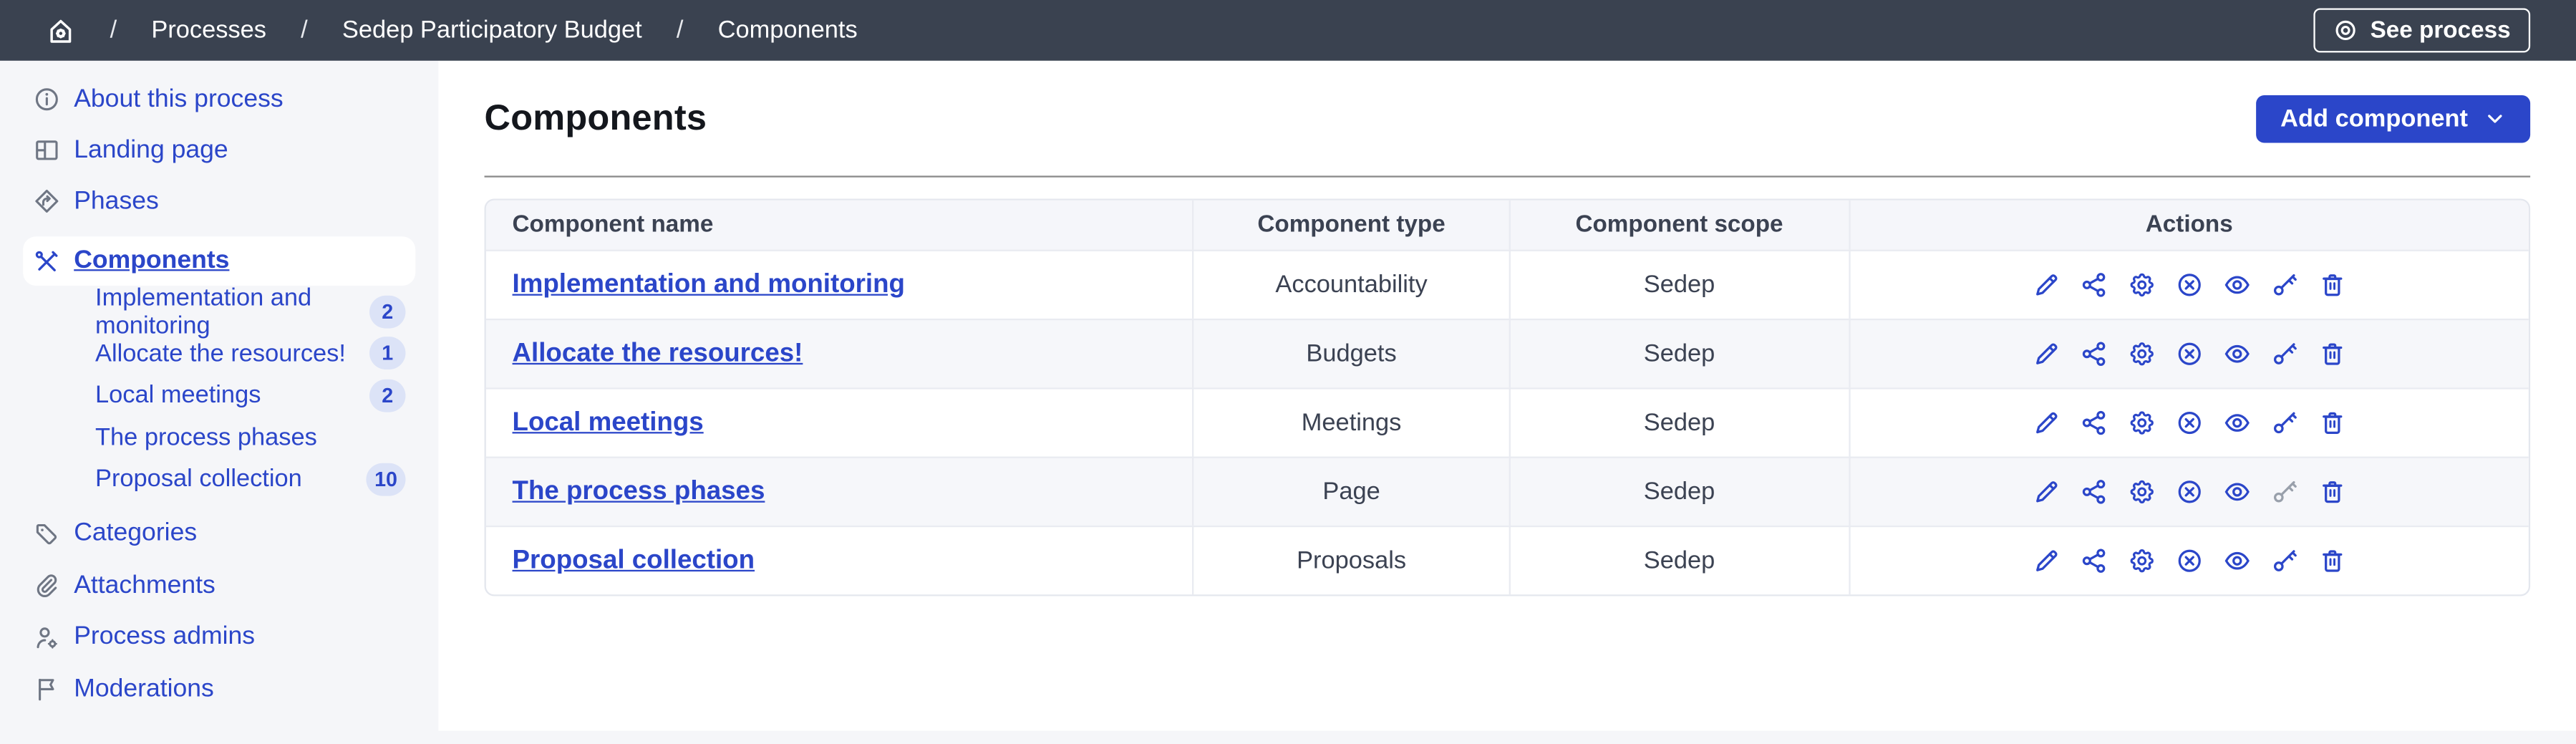 The height and width of the screenshot is (744, 2576). Describe the element at coordinates (219, 479) in the screenshot. I see `sidebar-subitem-proposal-collection: Proposal collection 10` at that location.